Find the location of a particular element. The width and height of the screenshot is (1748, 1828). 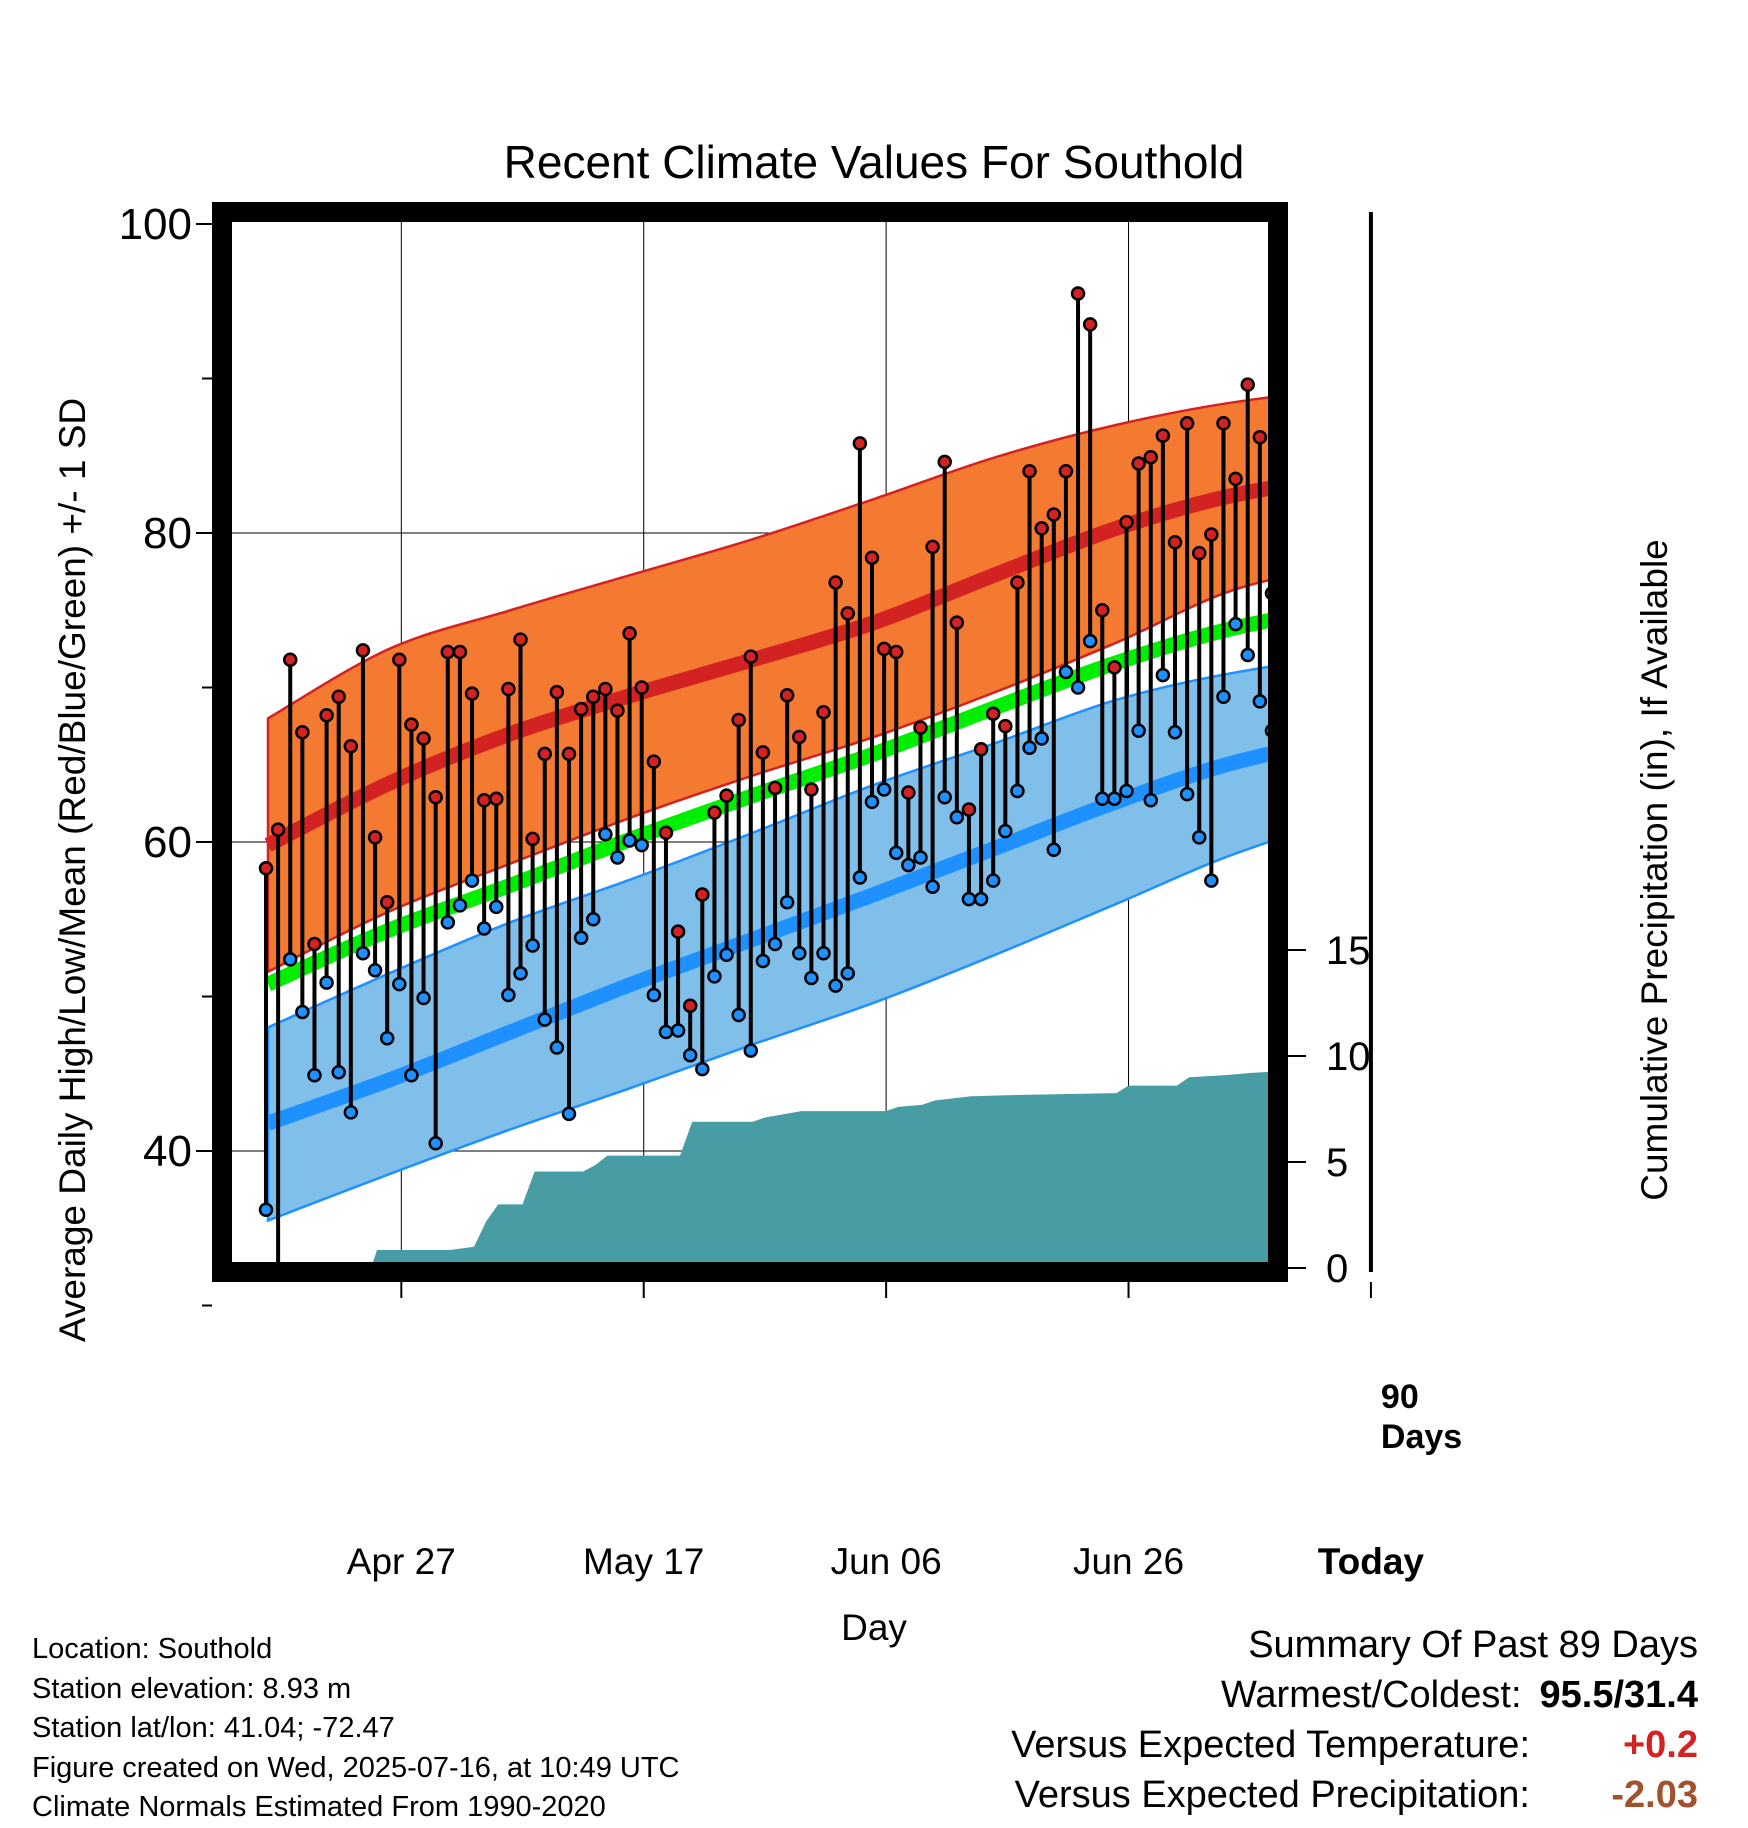

warm-cold-label: Warmest/Coldest: is located at coordinates (1371, 1695).